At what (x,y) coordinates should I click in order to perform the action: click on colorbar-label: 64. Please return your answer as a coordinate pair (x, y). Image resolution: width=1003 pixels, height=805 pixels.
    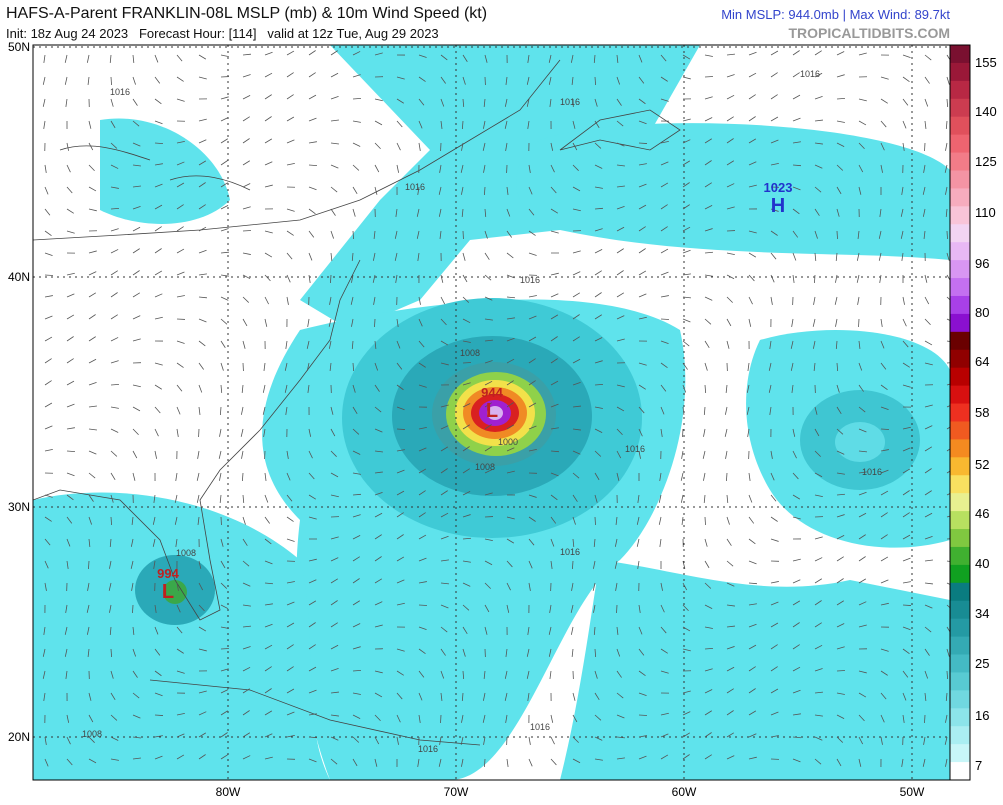
    Looking at the image, I should click on (982, 361).